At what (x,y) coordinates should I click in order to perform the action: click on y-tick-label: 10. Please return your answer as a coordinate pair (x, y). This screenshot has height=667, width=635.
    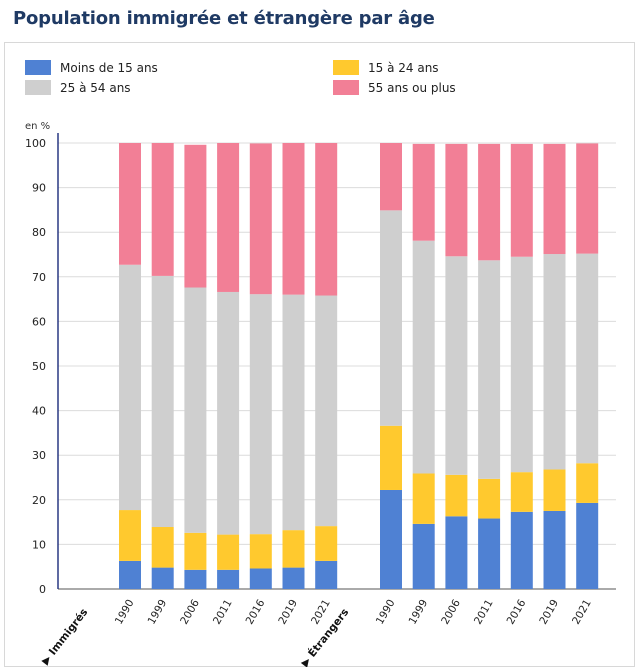
    Looking at the image, I should click on (39, 544).